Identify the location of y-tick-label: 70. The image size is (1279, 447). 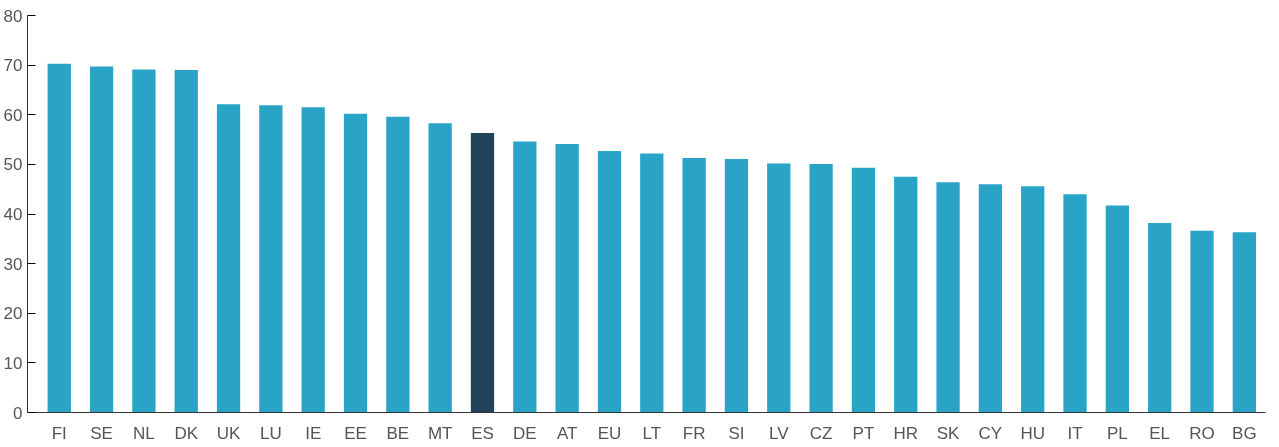
(13, 66).